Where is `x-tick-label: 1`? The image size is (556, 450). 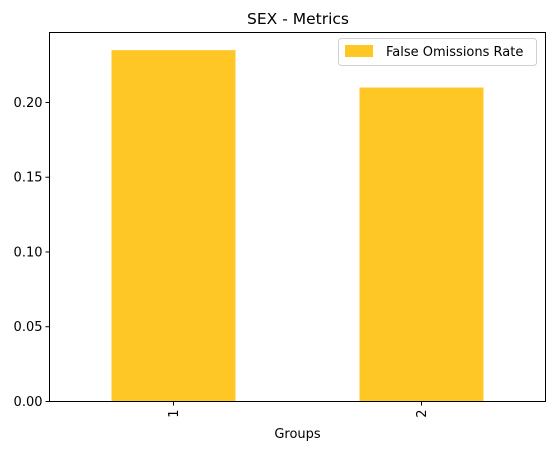
x-tick-label: 1 is located at coordinates (174, 414).